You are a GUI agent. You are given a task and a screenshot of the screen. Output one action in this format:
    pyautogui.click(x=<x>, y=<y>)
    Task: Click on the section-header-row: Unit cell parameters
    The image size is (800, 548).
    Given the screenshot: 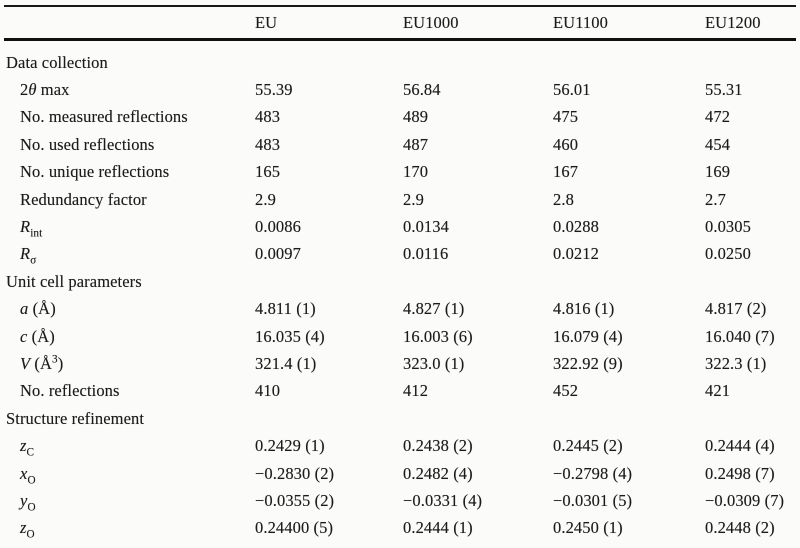 What is the action you would take?
    pyautogui.click(x=400, y=281)
    